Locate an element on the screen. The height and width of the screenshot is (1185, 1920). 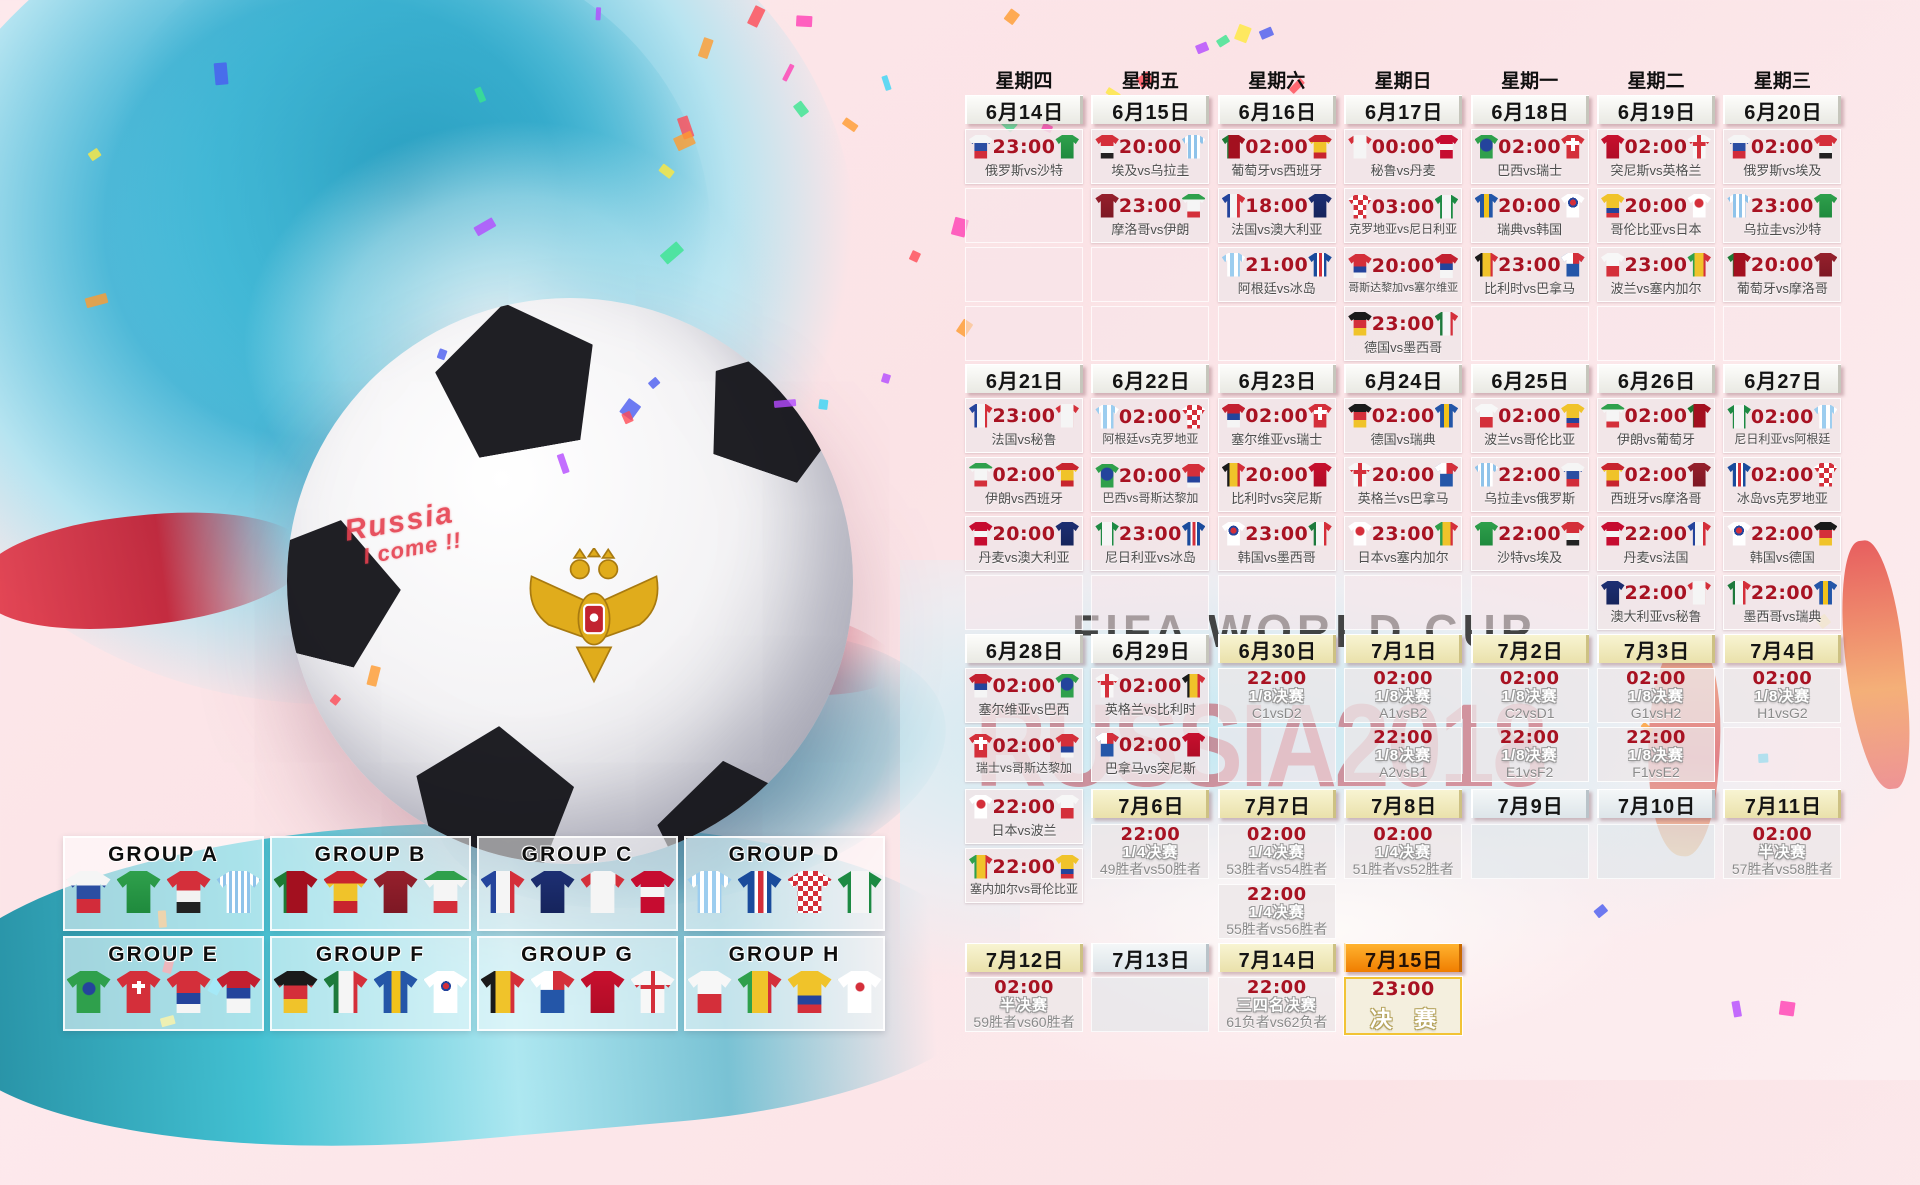
match-cell: 02:00 伊朗vs葡萄牙 is located at coordinates (1656, 425).